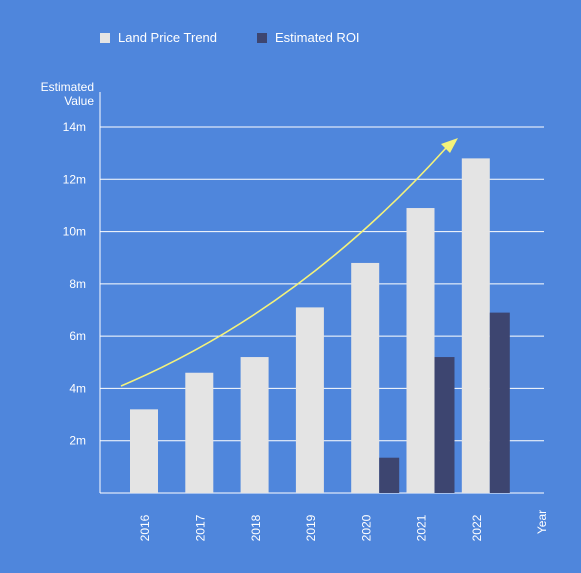 The width and height of the screenshot is (581, 573). I want to click on x-axis-label: Year, so click(542, 522).